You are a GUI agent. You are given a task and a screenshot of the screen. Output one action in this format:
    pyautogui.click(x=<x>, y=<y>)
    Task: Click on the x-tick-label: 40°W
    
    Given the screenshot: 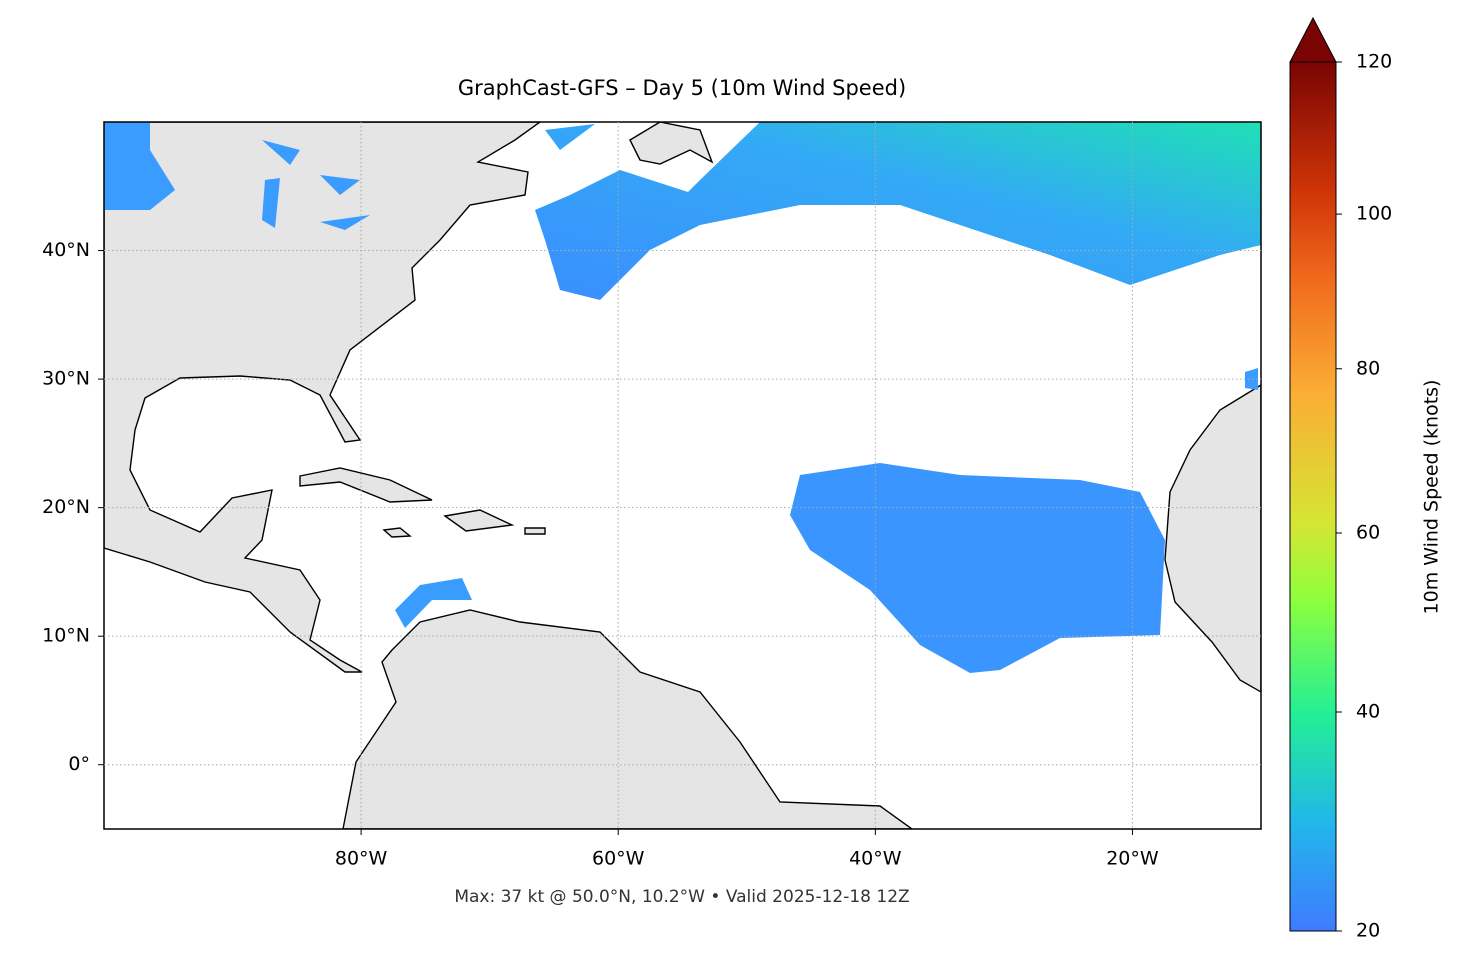 What is the action you would take?
    pyautogui.click(x=875, y=859)
    